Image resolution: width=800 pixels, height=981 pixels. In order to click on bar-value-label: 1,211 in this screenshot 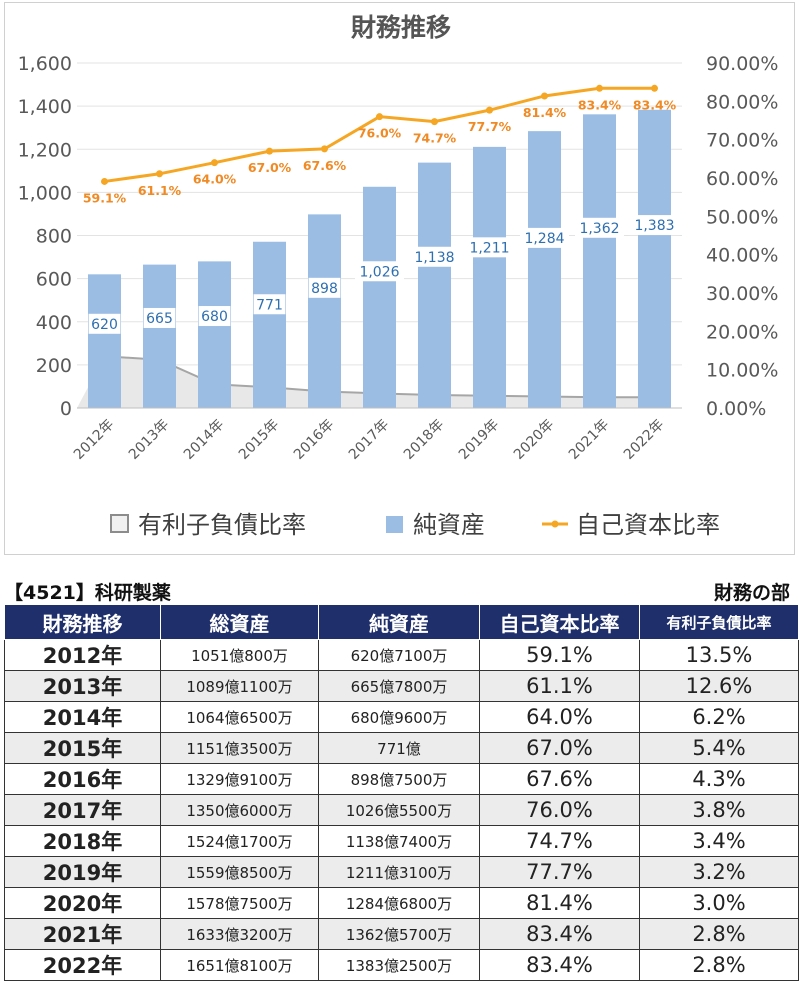, I will do `click(489, 248)`.